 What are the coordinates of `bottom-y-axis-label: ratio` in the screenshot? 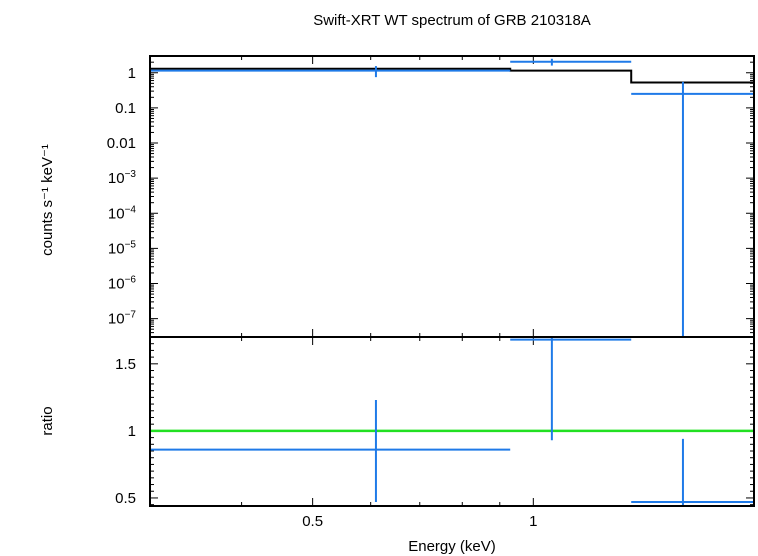 It's located at (47, 420).